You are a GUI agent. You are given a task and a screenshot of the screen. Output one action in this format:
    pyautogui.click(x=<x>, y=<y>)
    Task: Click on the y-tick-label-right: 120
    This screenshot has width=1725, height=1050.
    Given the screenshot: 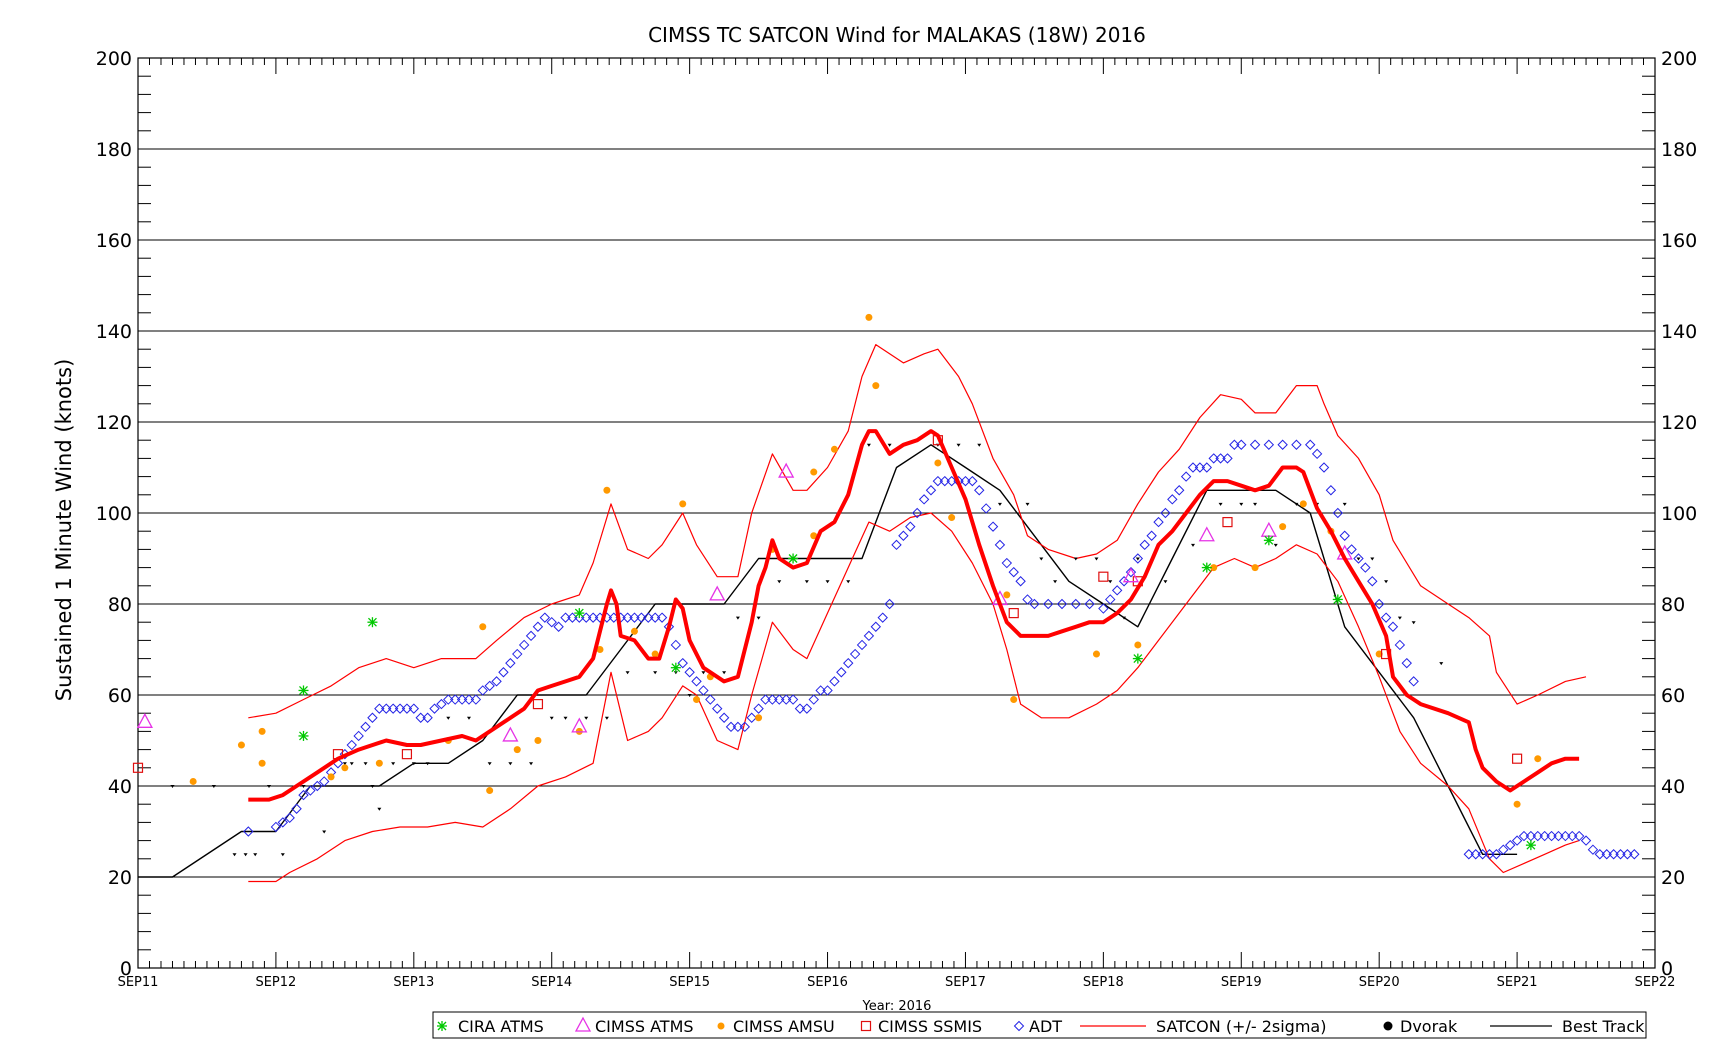 What is the action you would take?
    pyautogui.click(x=1679, y=423)
    